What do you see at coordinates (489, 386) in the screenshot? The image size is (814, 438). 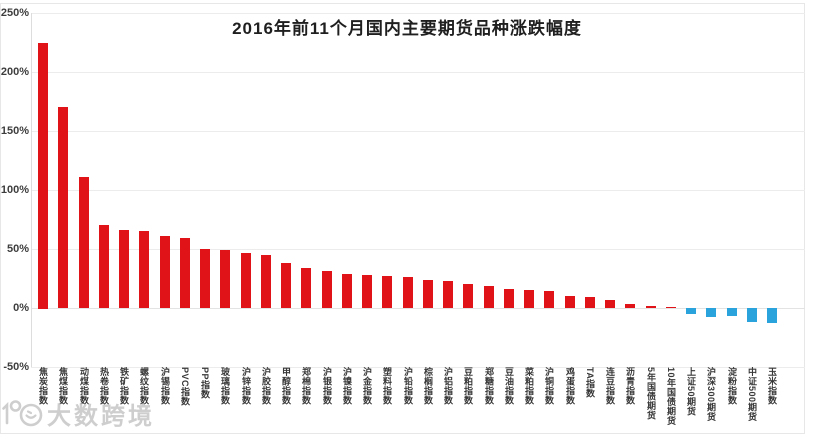 I see `category-label: 郑糖指数` at bounding box center [489, 386].